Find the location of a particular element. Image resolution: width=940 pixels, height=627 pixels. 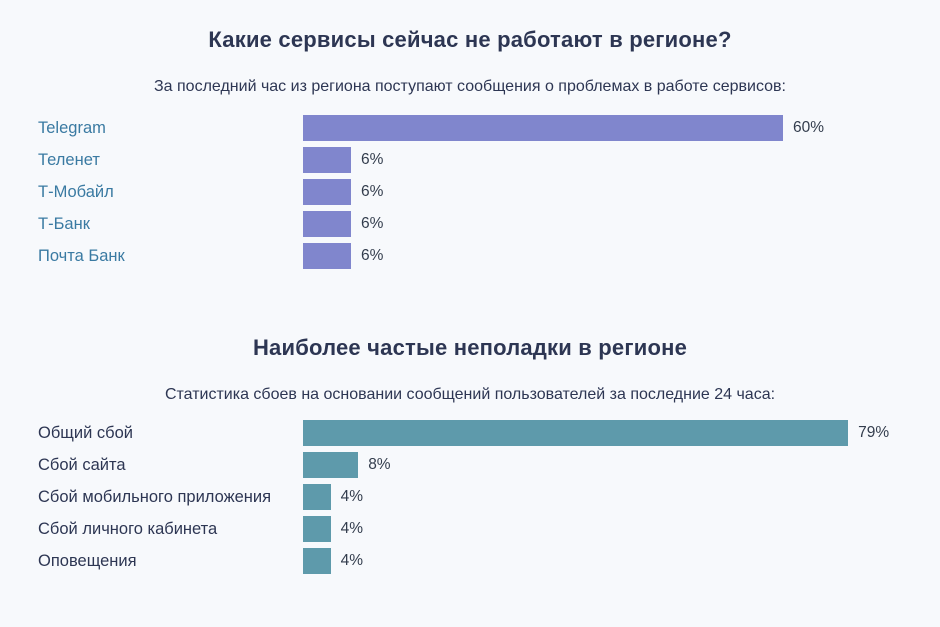

problem-label-personal-account-outage: Сбой личного кабинета is located at coordinates (128, 529).